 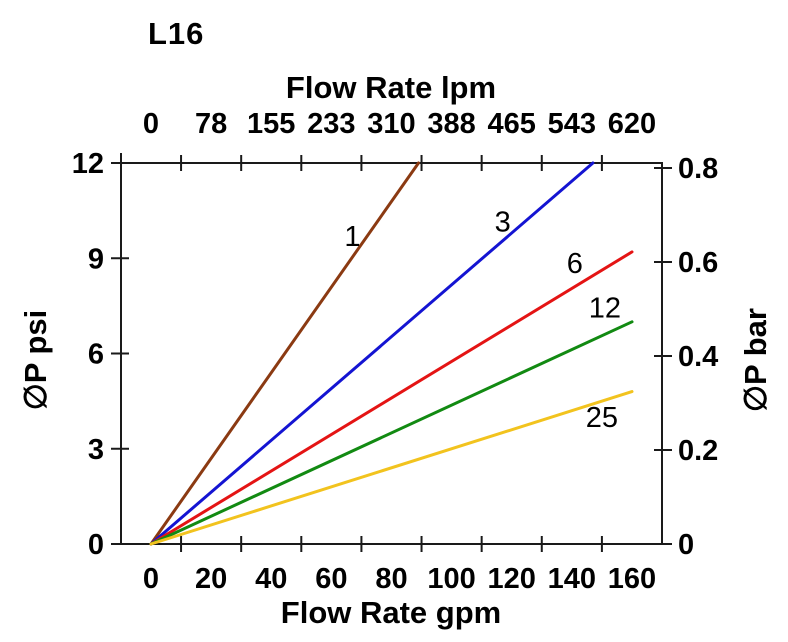 What do you see at coordinates (632, 579) in the screenshot?
I see `bottom-axis-tick-label: 160` at bounding box center [632, 579].